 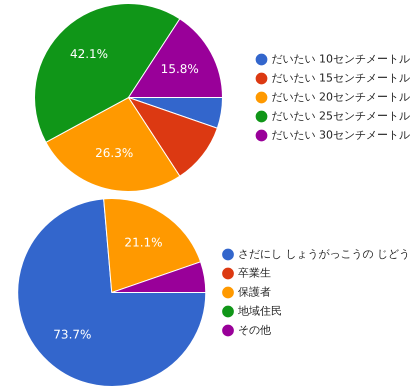 What do you see at coordinates (114, 153) in the screenshot?
I see `data-label: 26.3%` at bounding box center [114, 153].